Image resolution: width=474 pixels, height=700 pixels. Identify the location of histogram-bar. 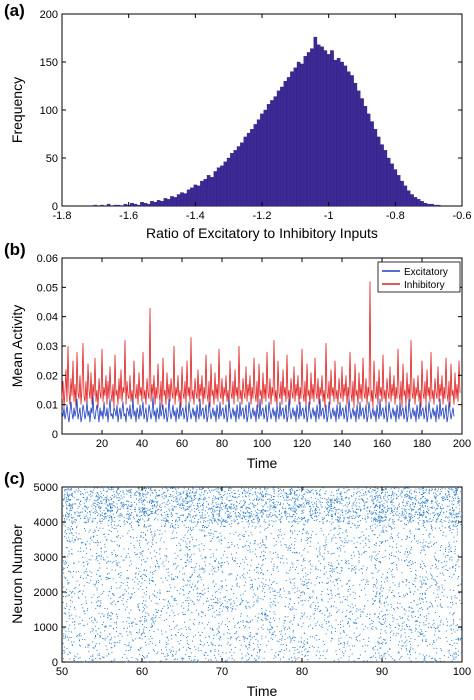
(285, 144).